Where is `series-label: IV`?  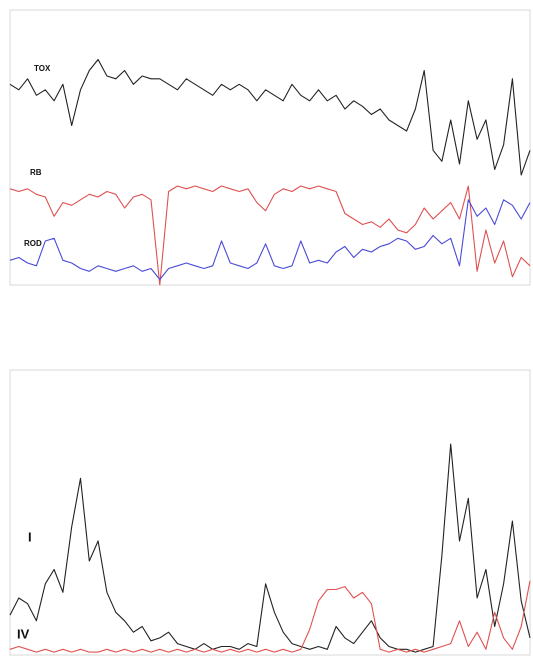 series-label: IV is located at coordinates (23, 633).